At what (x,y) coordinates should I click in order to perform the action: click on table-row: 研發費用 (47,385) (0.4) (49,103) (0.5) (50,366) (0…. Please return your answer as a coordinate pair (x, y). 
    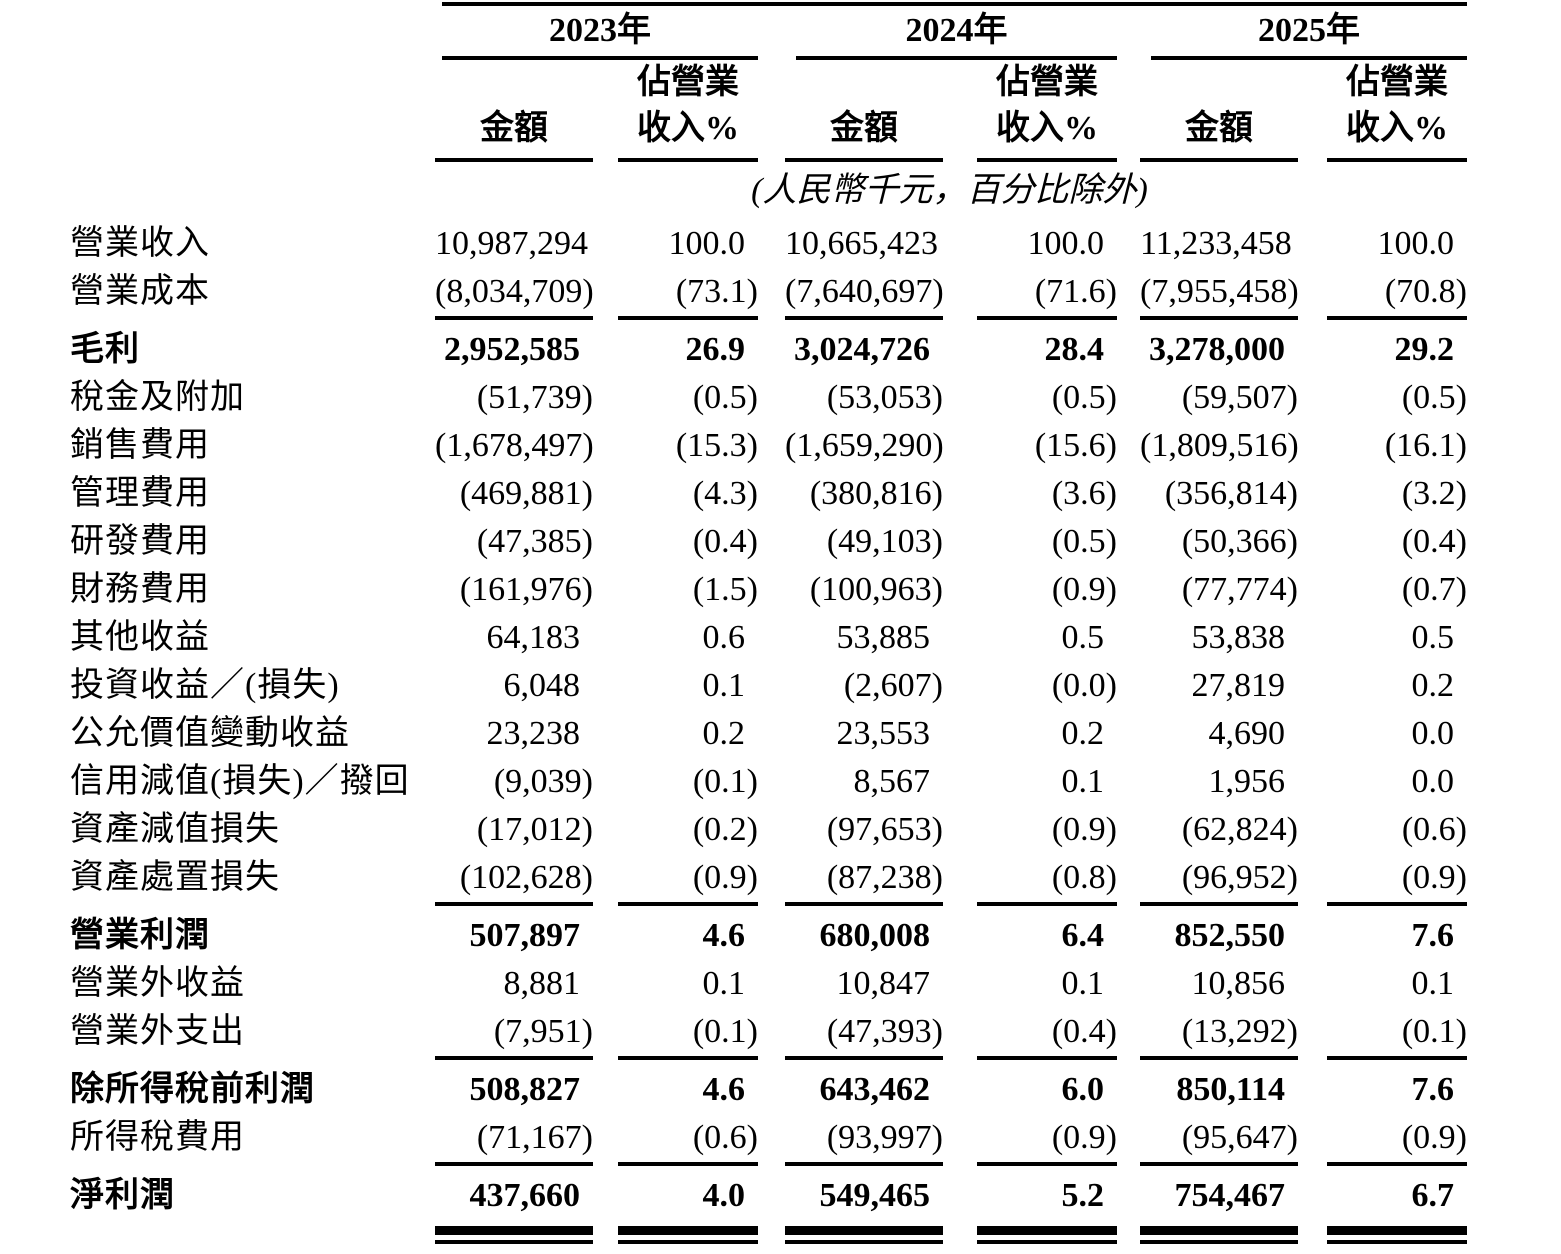
    Looking at the image, I should click on (811, 542).